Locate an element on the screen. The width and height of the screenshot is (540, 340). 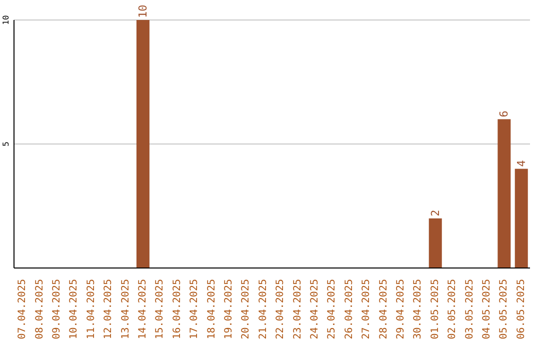
x-tick-label: 30.04.2025 is located at coordinates (418, 309).